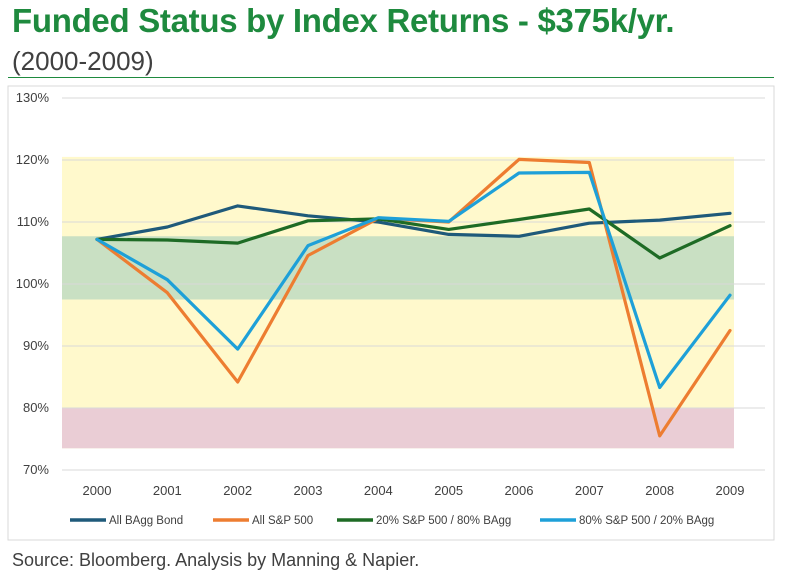 This screenshot has height=585, width=790. I want to click on y-axis-tick-labels: 70% 80% 90% 100% 110% 120% 130%, so click(33, 283).